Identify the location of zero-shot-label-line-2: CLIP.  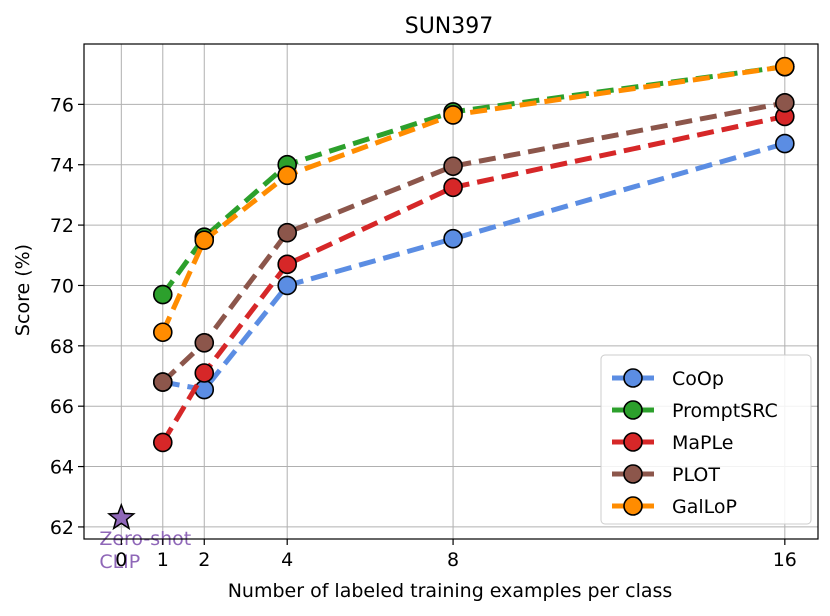
(119, 562).